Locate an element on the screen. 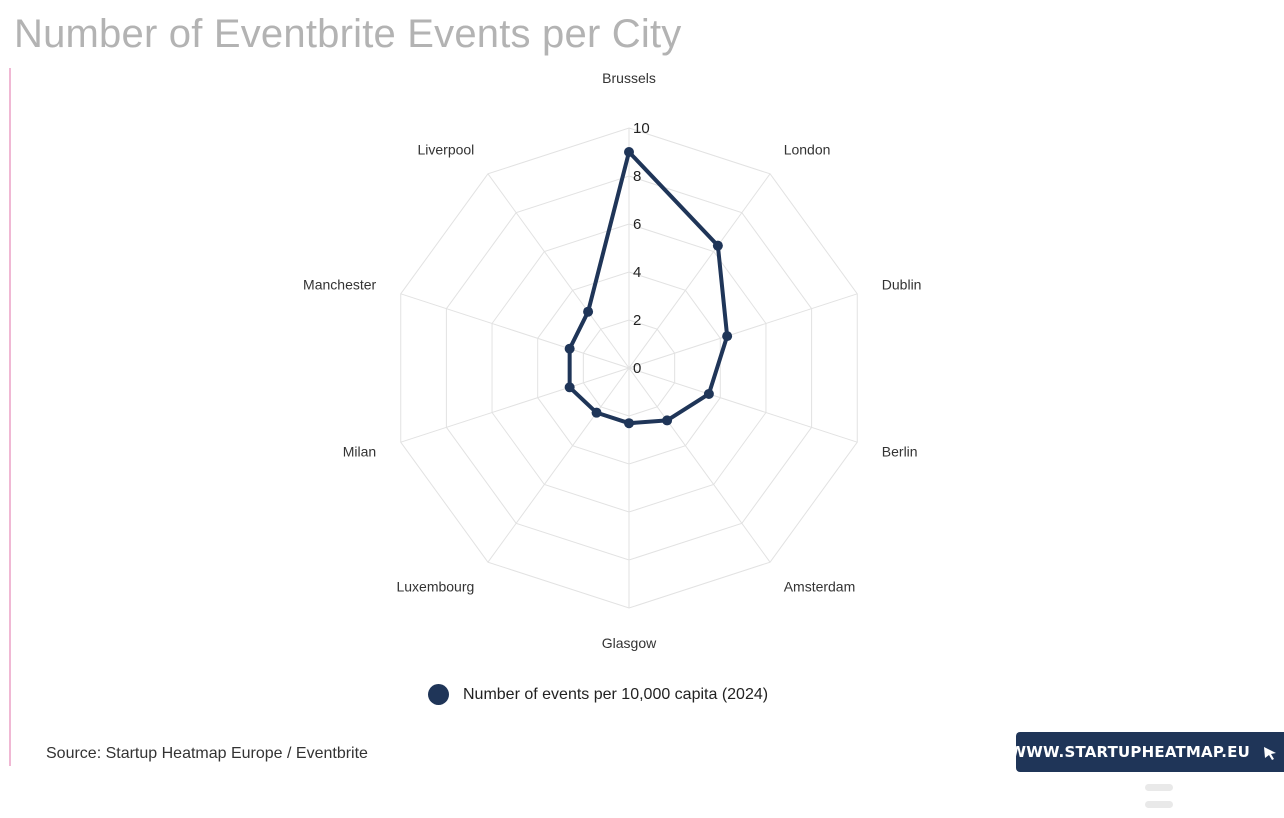 Image resolution: width=1284 pixels, height=818 pixels. tick-label: 10 is located at coordinates (641, 128).